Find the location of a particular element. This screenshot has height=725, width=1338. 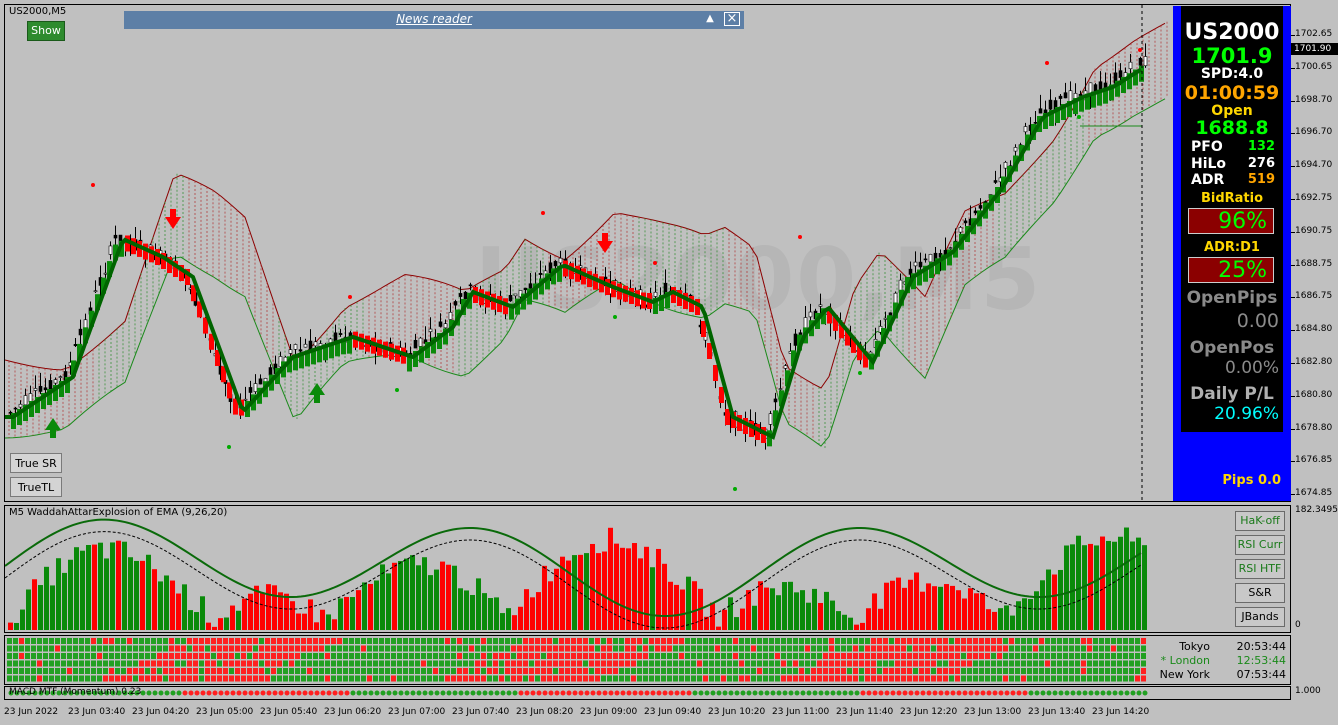

jbands-button: JBands is located at coordinates (1260, 617).